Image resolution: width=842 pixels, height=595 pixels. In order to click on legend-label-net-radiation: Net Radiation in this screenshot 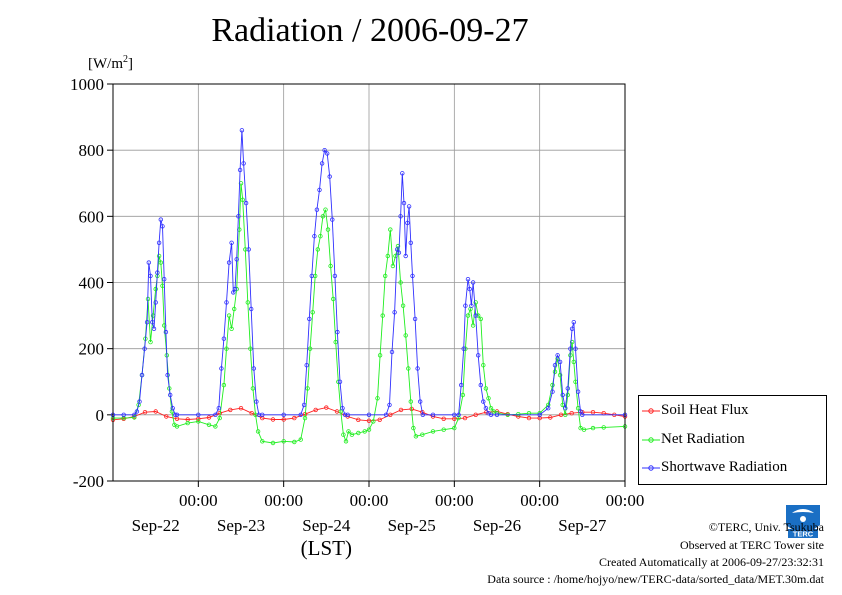, I will do `click(703, 439)`.